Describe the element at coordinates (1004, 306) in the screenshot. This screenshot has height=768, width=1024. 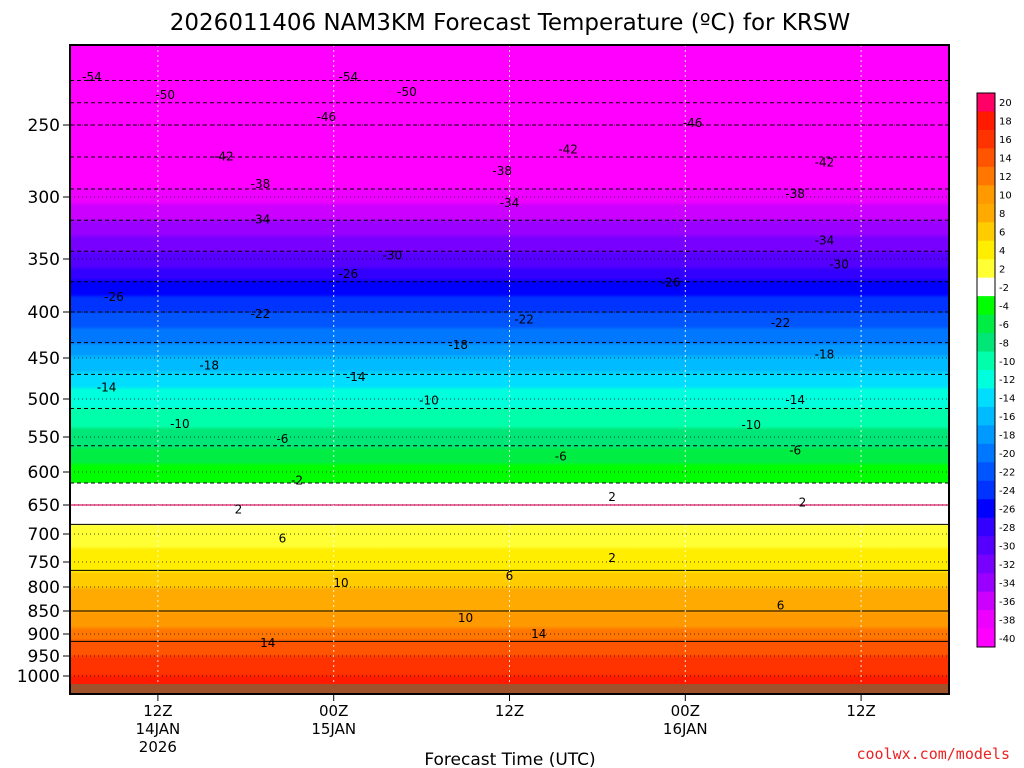
I see `colorbar-label: -4` at that location.